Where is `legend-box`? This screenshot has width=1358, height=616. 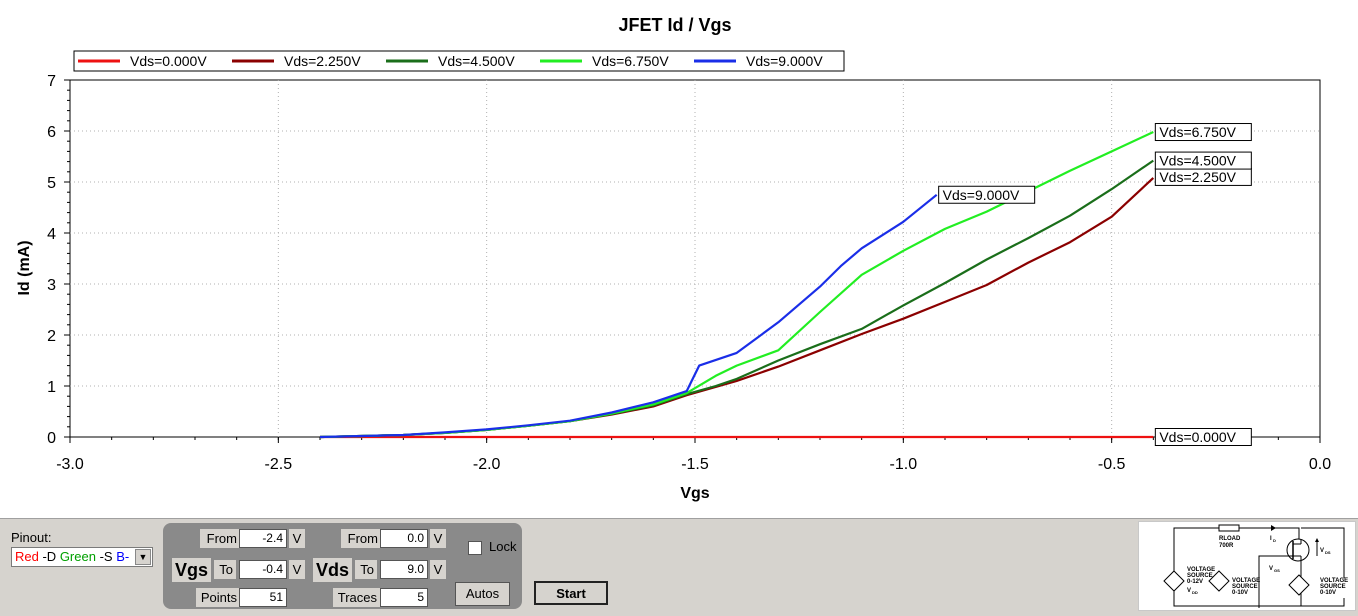 legend-box is located at coordinates (459, 61).